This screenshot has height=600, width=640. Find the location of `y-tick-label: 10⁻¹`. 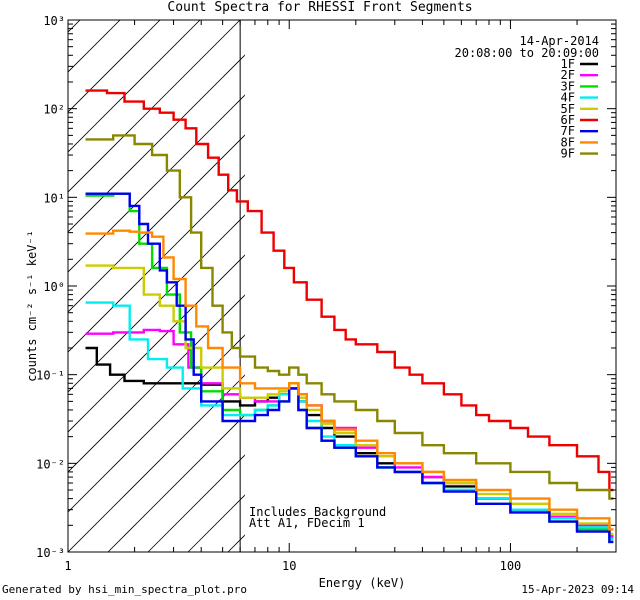

y-tick-label: 10⁻¹ is located at coordinates (50, 376).